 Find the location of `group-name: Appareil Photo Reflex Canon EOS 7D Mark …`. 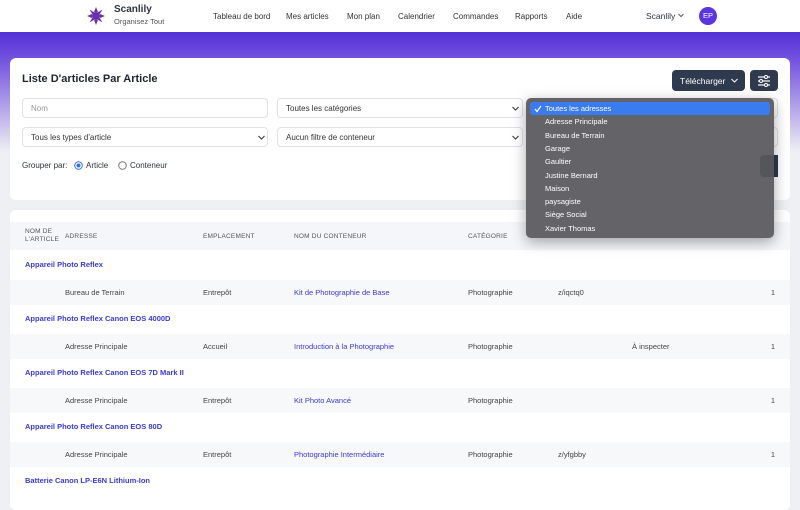

group-name: Appareil Photo Reflex Canon EOS 7D Mark … is located at coordinates (104, 372).